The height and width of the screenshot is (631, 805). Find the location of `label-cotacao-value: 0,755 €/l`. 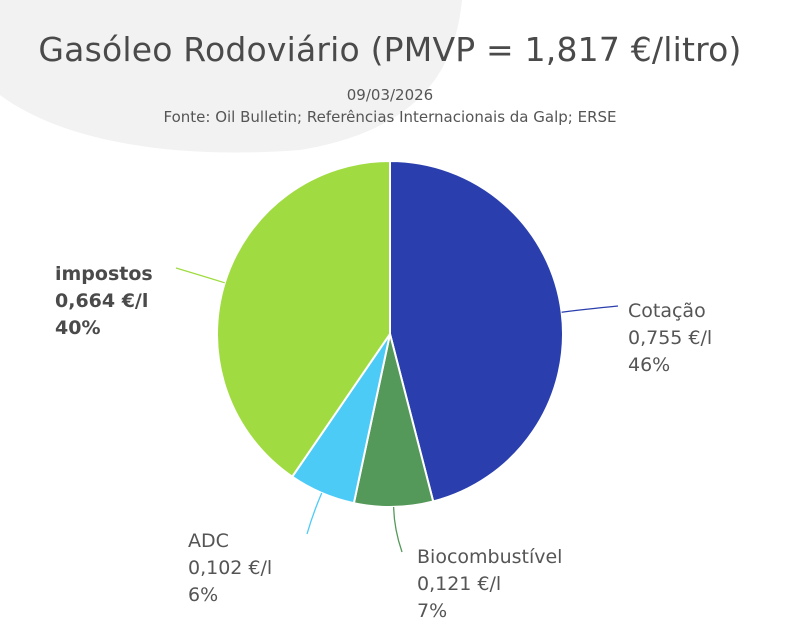

label-cotacao-value: 0,755 €/l is located at coordinates (670, 338).